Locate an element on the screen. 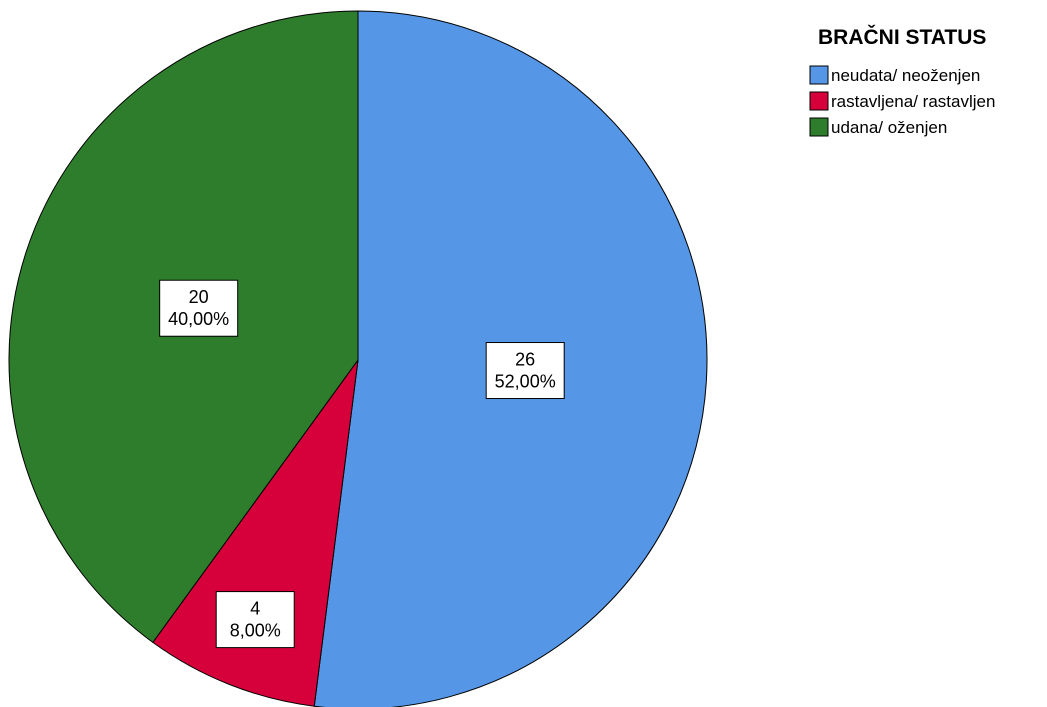 The image size is (1047, 707). legend-label-2: udana/ oženjen is located at coordinates (889, 127).